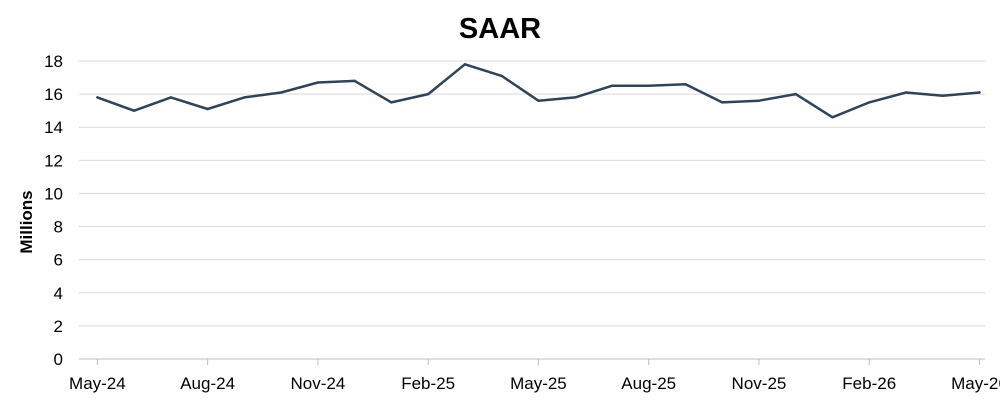 Image resolution: width=1000 pixels, height=406 pixels. I want to click on y-tick-label-16: 16, so click(53, 94).